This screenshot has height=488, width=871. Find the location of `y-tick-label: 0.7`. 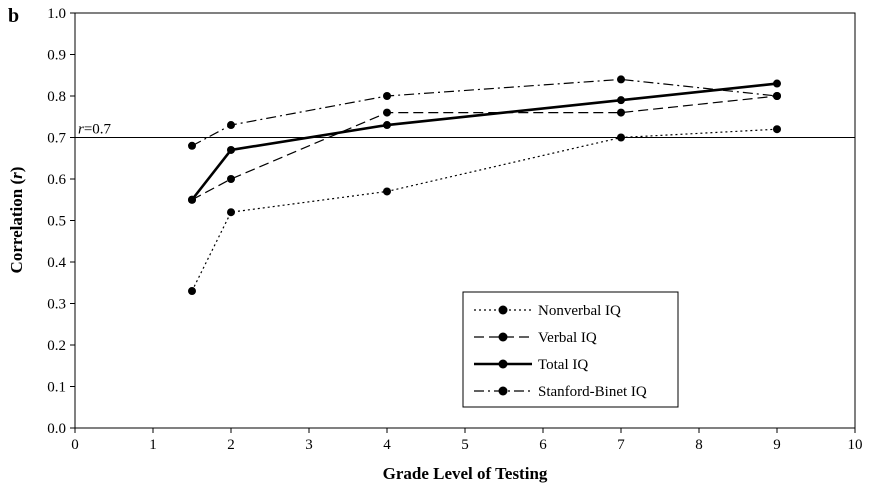

y-tick-label: 0.7 is located at coordinates (56, 139).